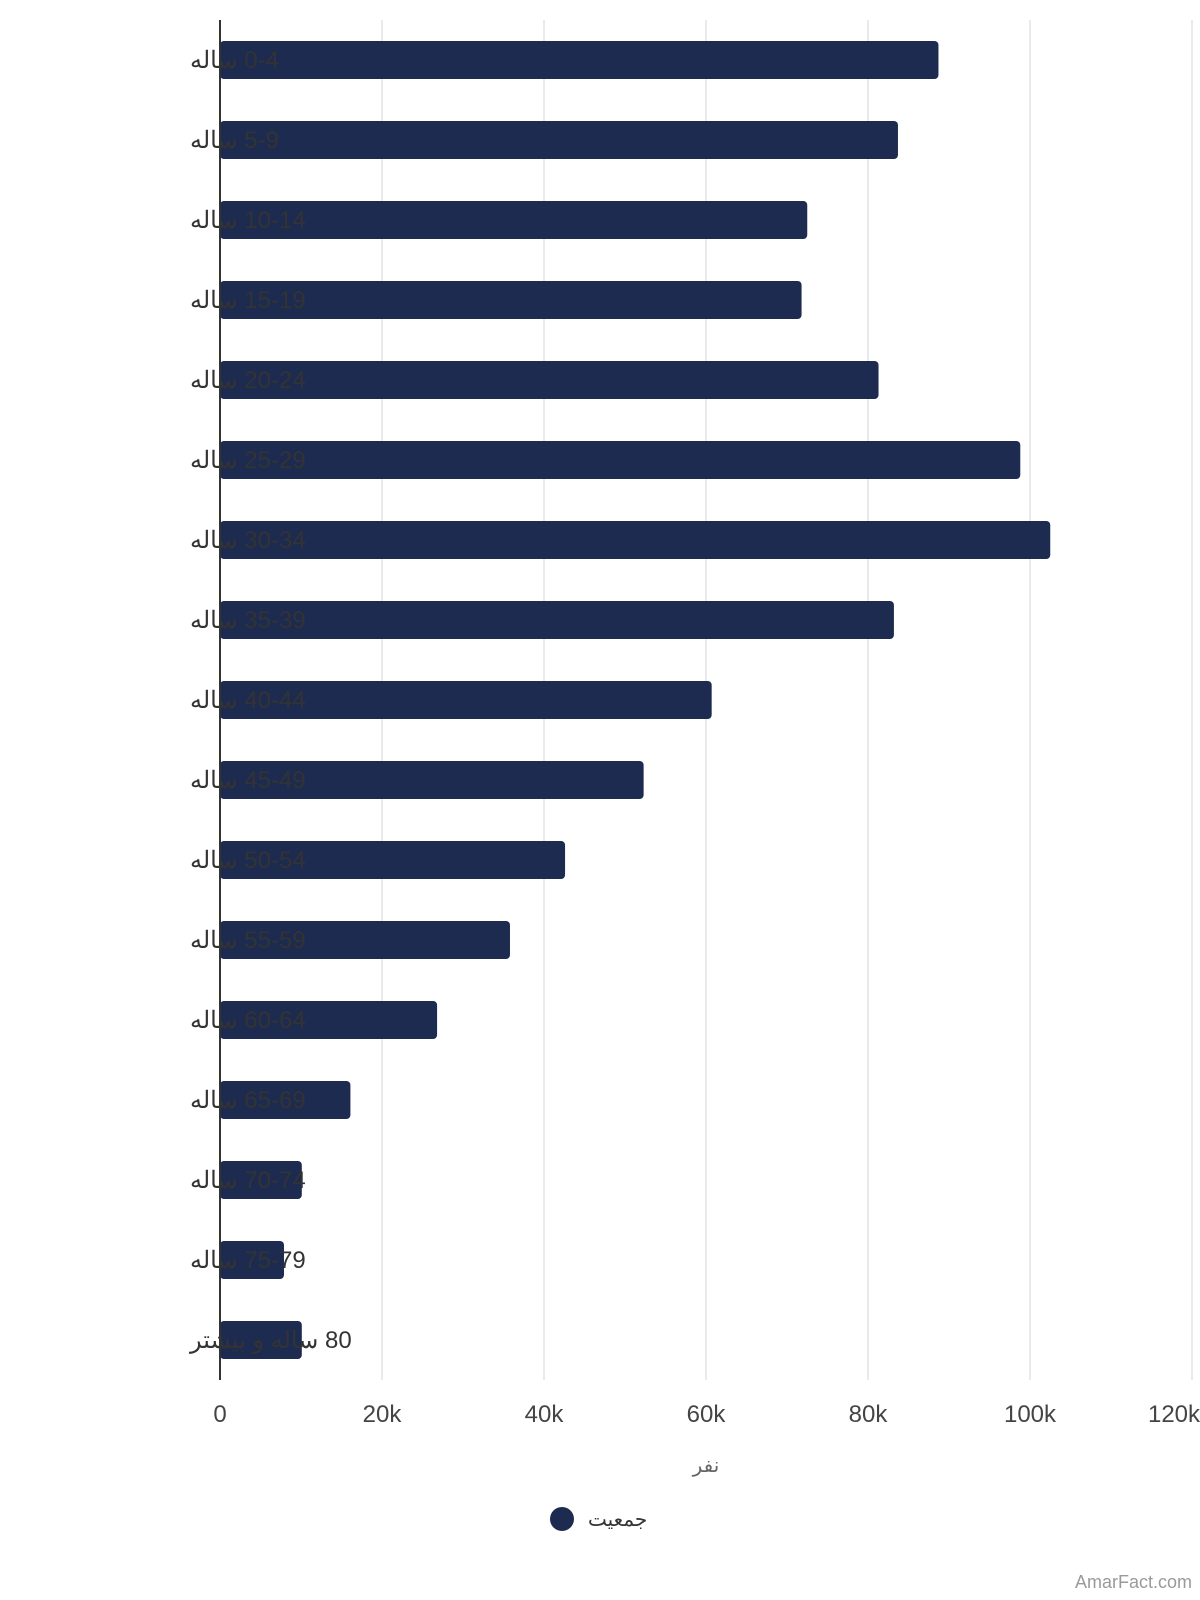 The image size is (1200, 1600). I want to click on category-label: 45-49 ساله, so click(248, 780).